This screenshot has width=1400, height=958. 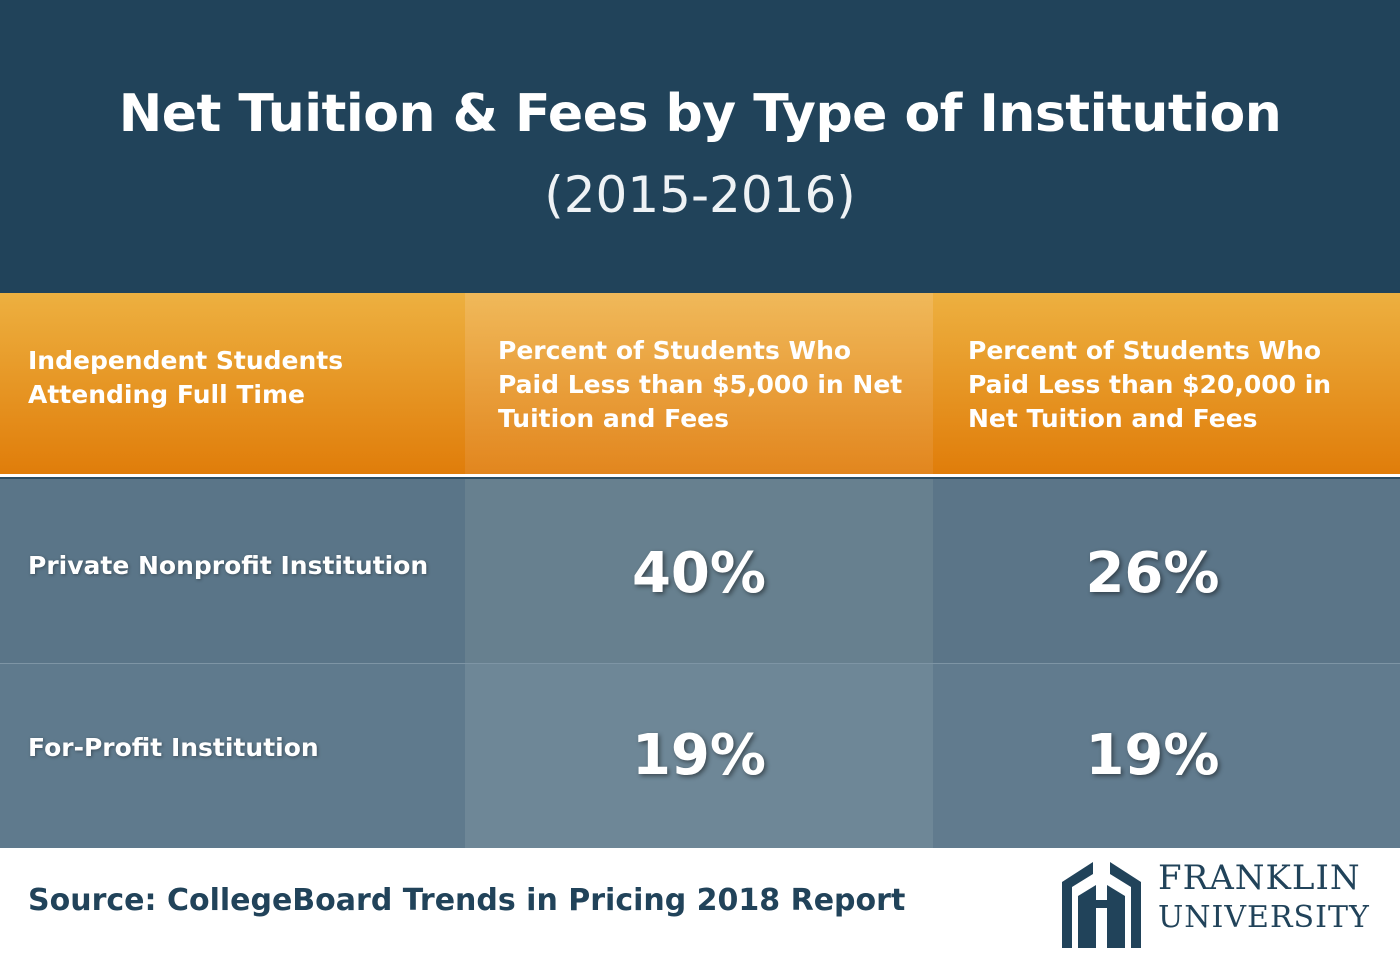 What do you see at coordinates (173, 747) in the screenshot?
I see `row-label: For-Profit Institution` at bounding box center [173, 747].